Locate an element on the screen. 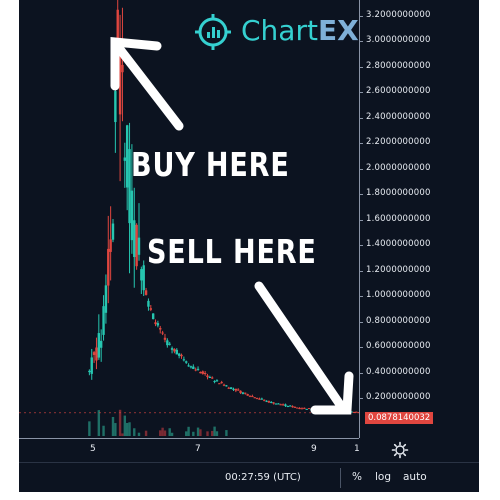 The width and height of the screenshot is (500, 500). y-tick-label: 1.2000000000 is located at coordinates (395, 270).